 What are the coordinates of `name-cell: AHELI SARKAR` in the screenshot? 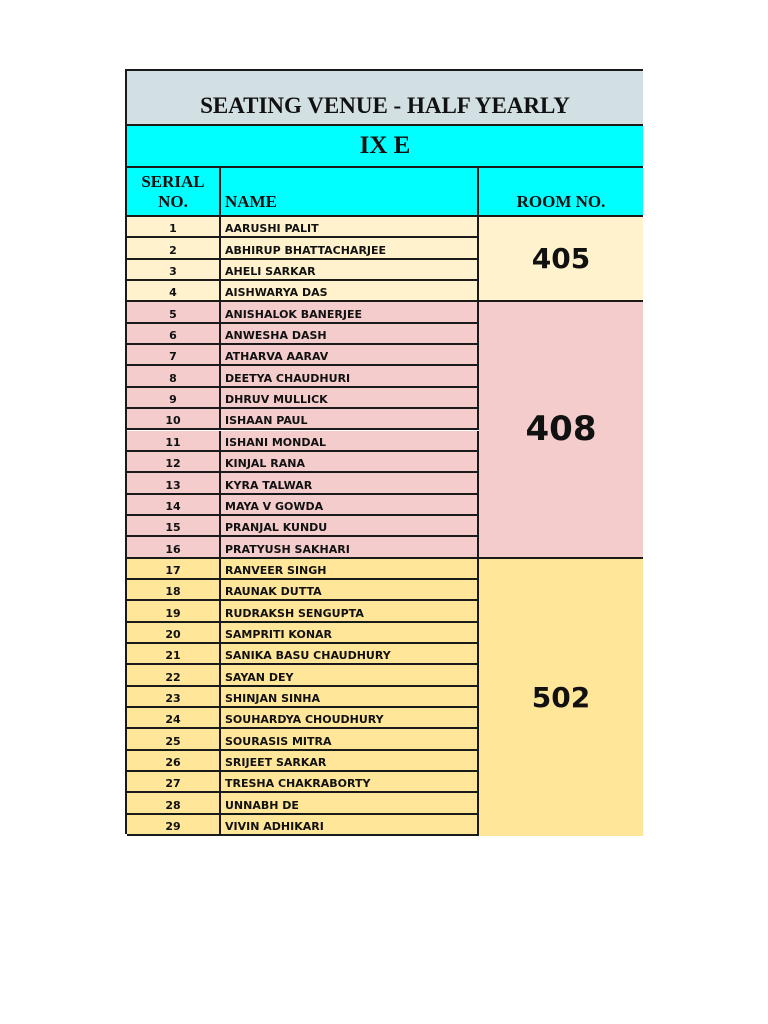 It's located at (350, 270).